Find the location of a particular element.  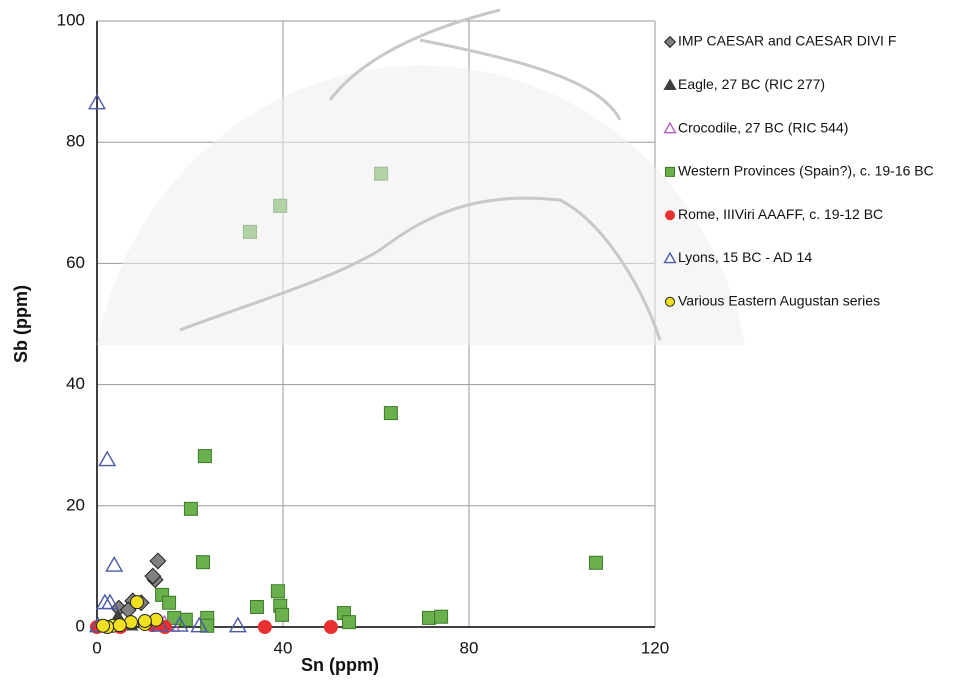

legend-label: Western Provinces (Spain?), c. 19-16 BC is located at coordinates (806, 171).